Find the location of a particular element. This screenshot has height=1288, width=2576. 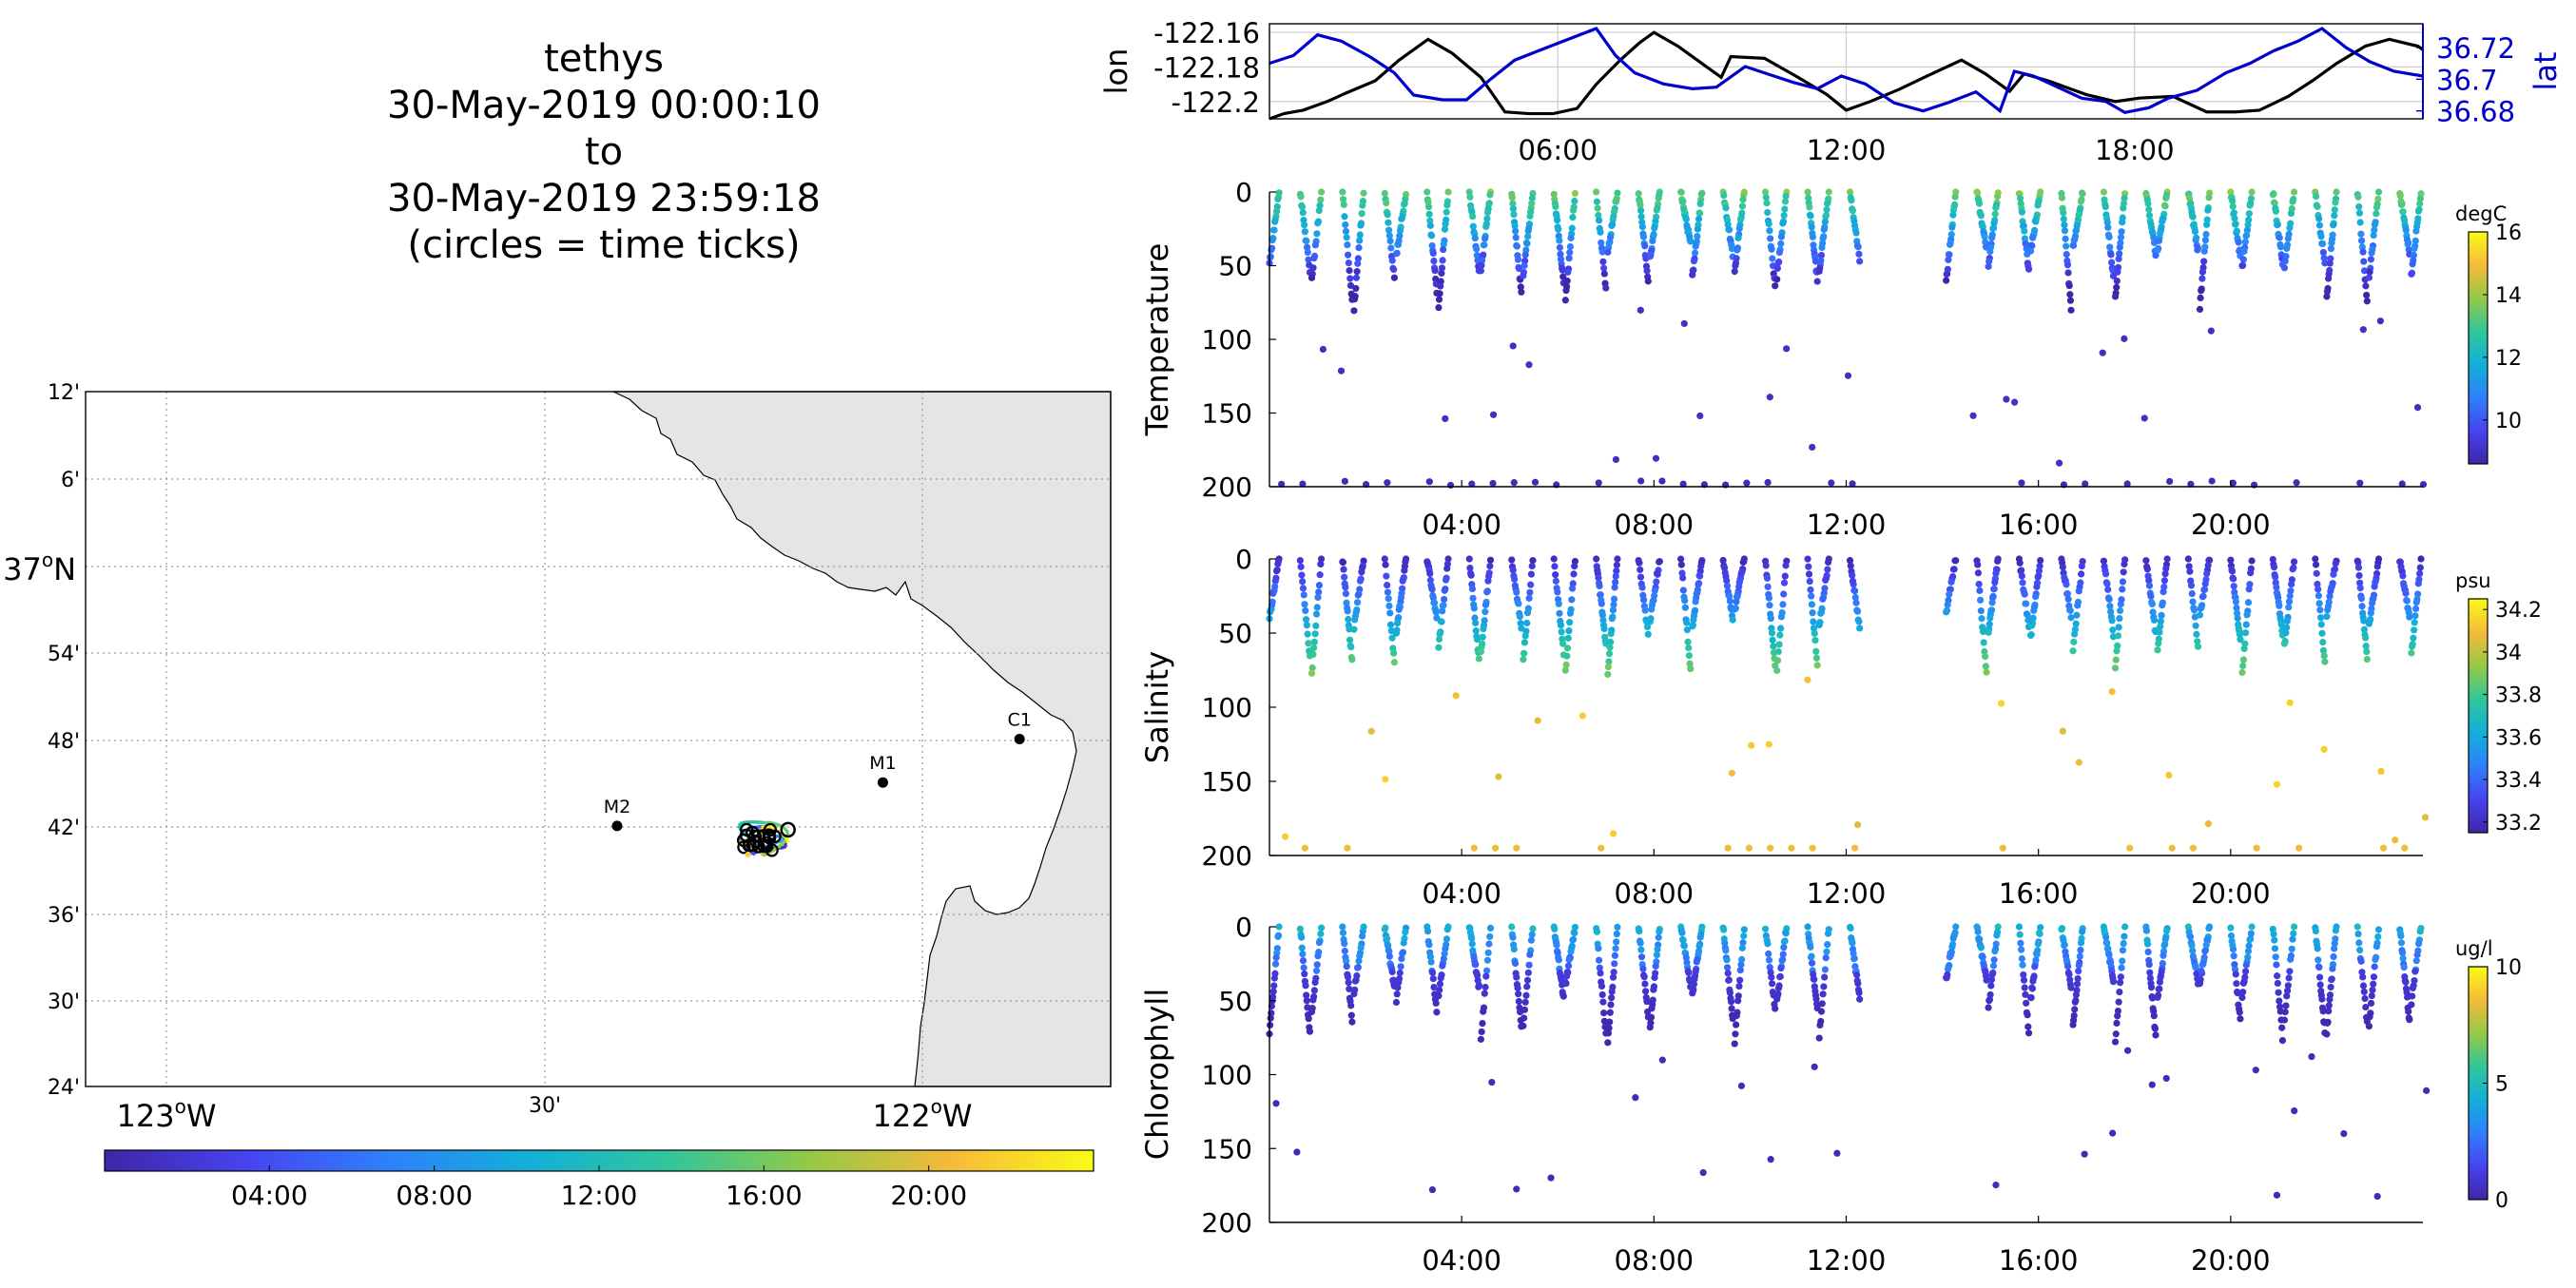

lat-line is located at coordinates (1846, 71).